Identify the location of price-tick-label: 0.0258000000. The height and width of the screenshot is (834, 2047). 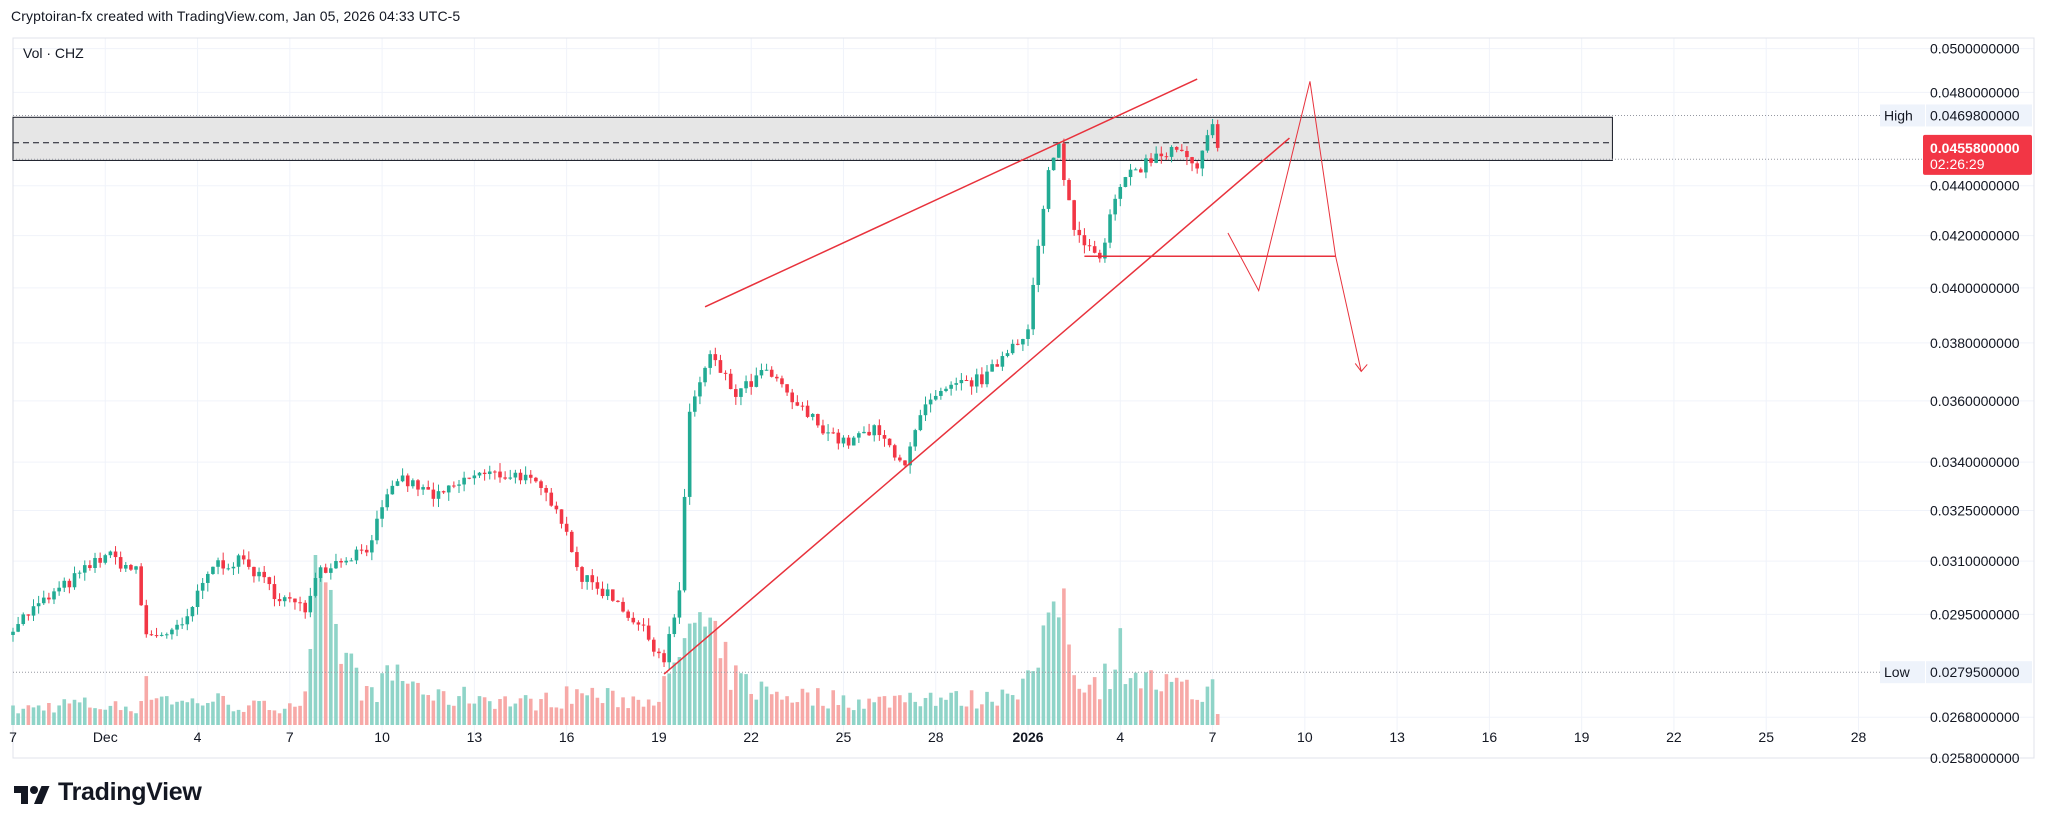
(1975, 758).